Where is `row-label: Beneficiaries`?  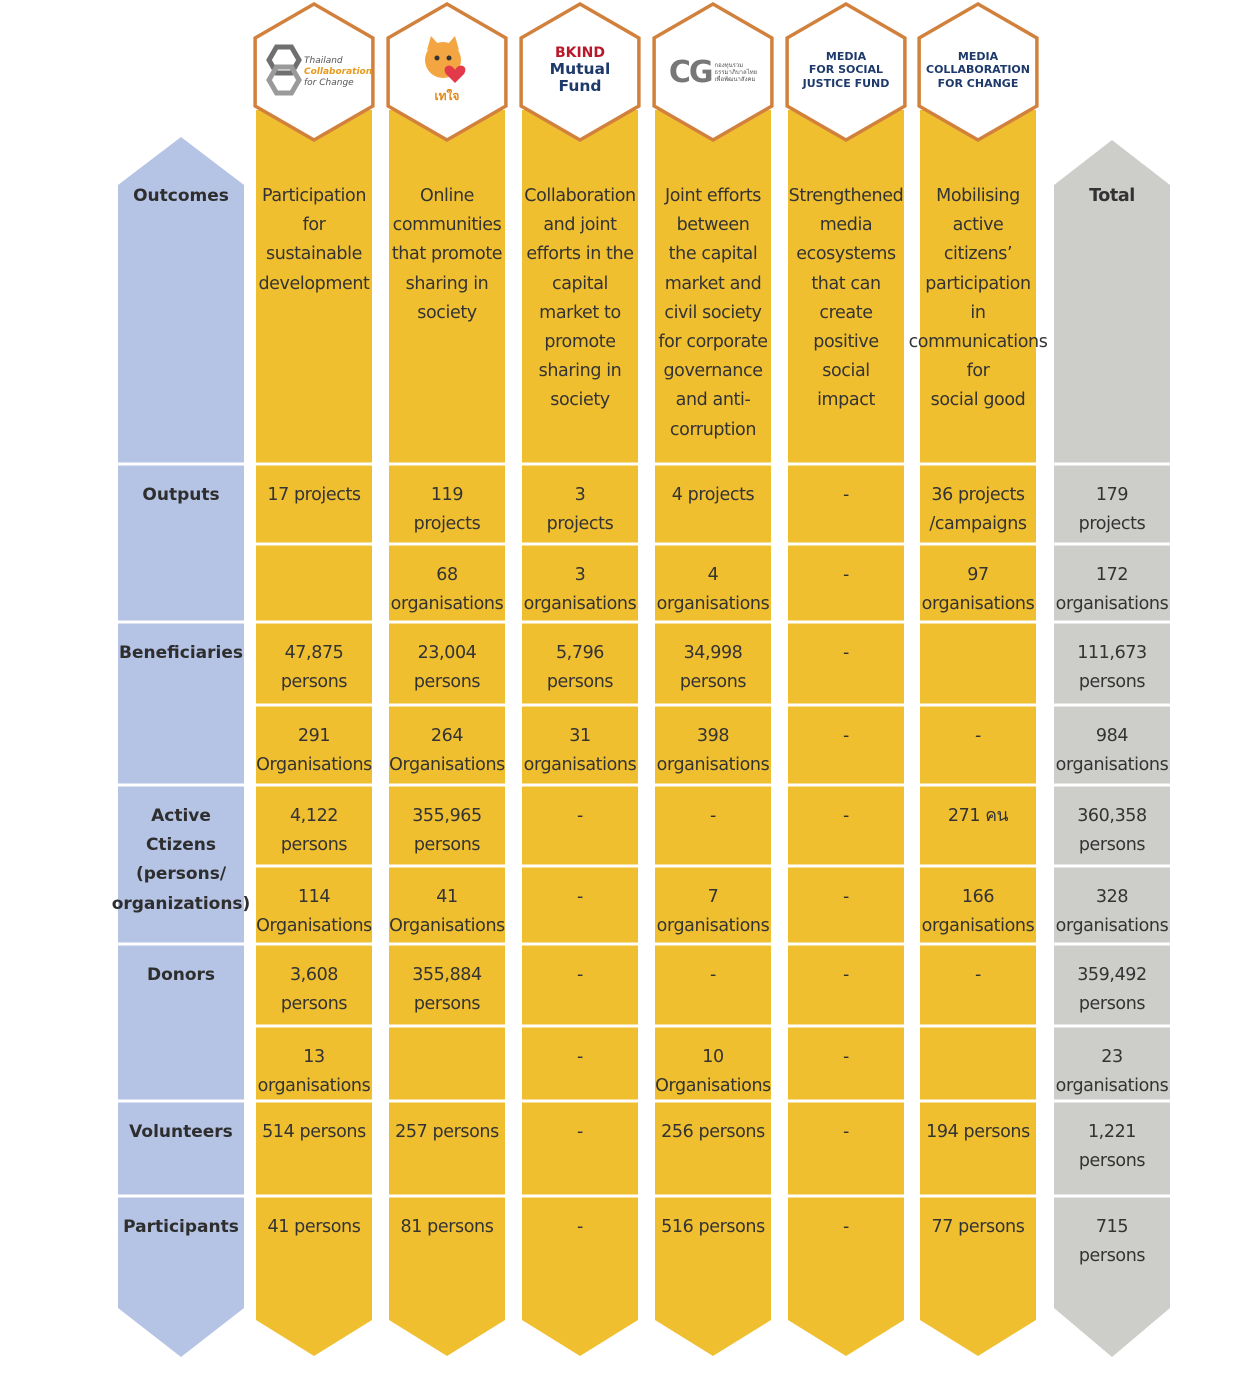
row-label: Beneficiaries is located at coordinates (181, 653).